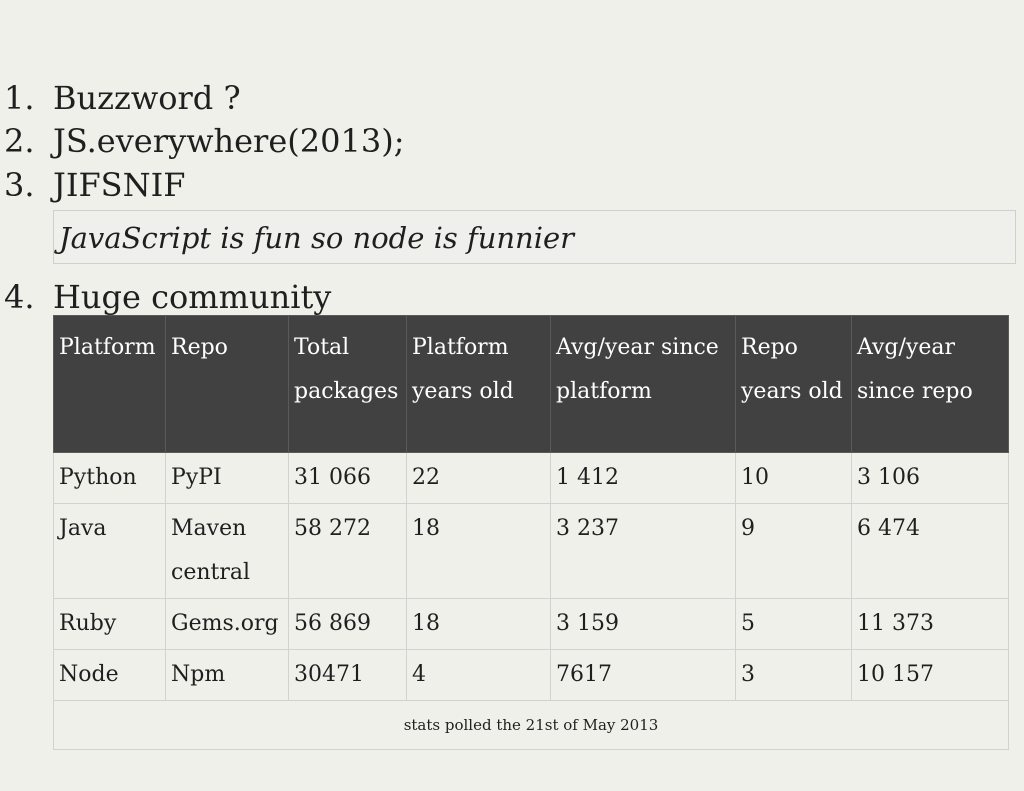  What do you see at coordinates (109, 675) in the screenshot?
I see `table-cell: Node` at bounding box center [109, 675].